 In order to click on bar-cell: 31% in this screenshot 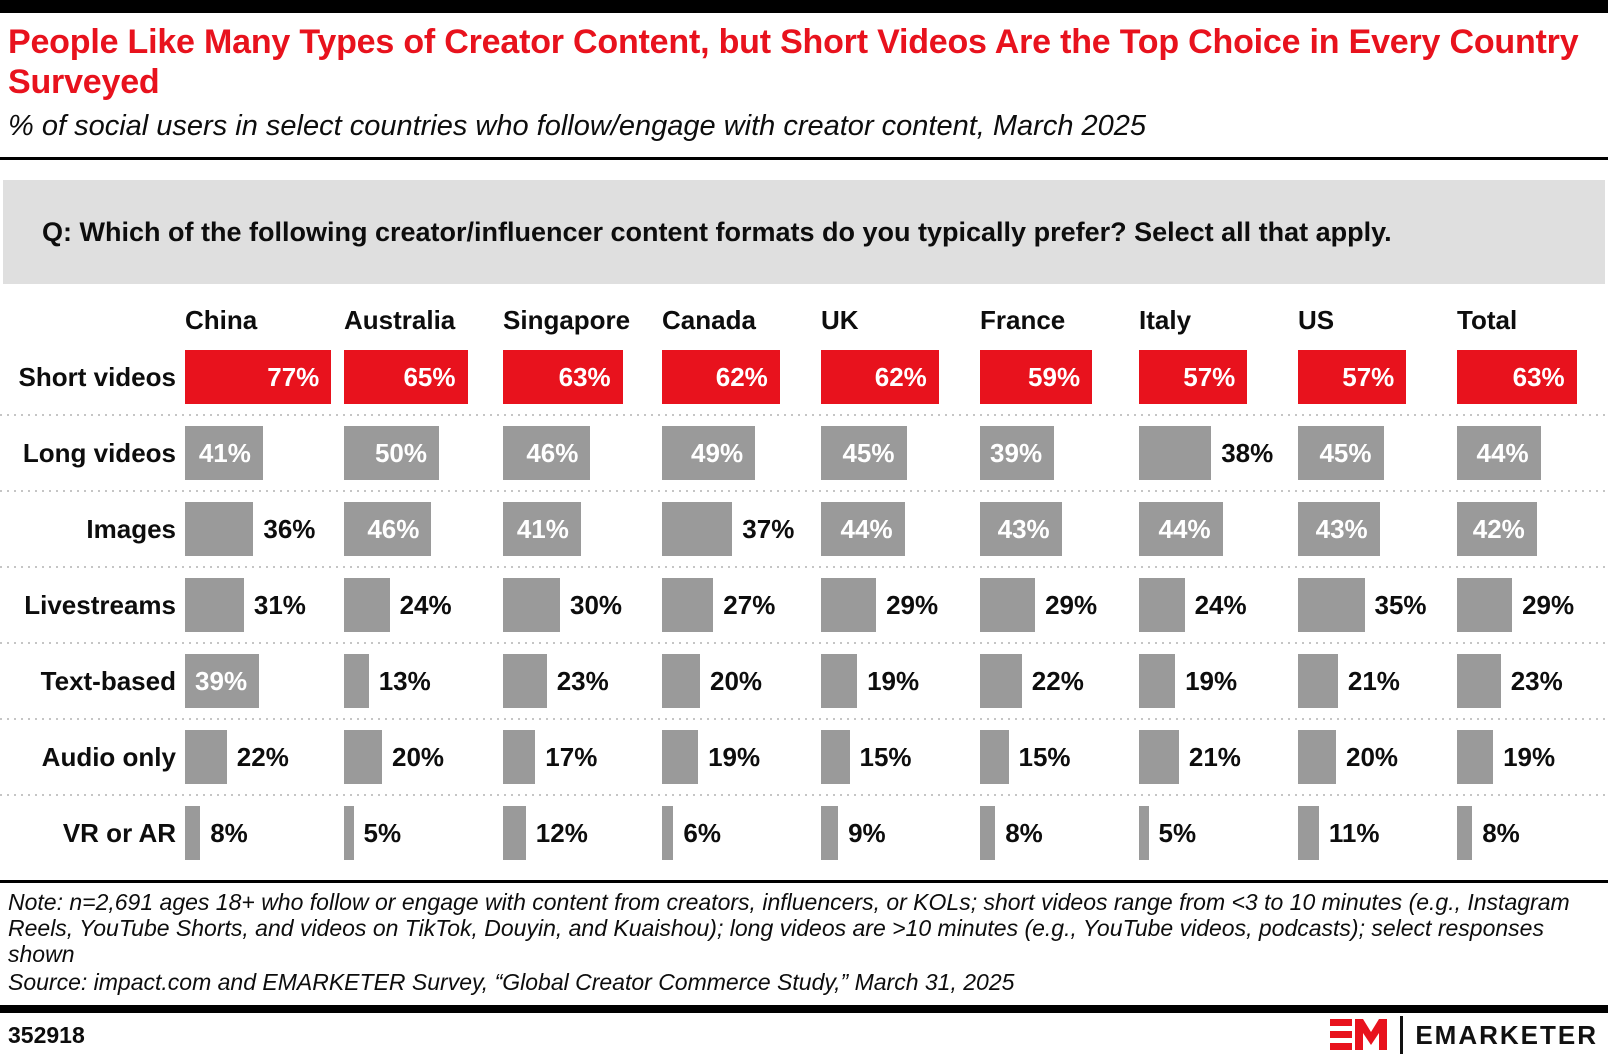, I will do `click(264, 605)`.